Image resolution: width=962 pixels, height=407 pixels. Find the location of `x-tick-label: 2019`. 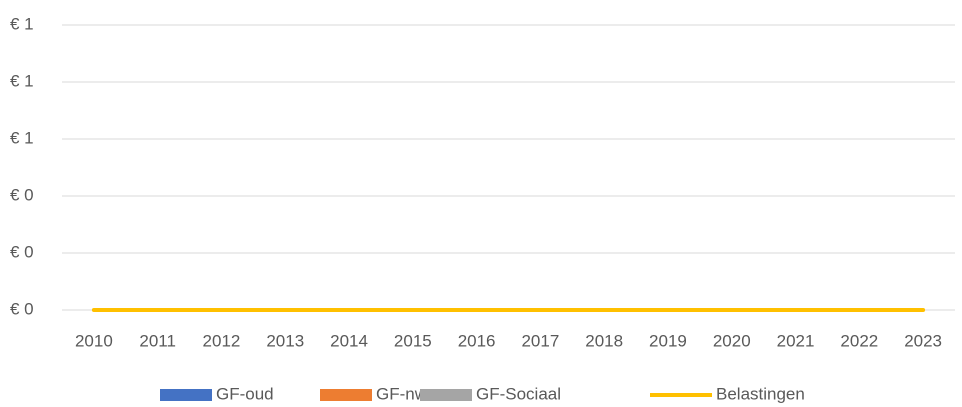

x-tick-label: 2019 is located at coordinates (668, 340).